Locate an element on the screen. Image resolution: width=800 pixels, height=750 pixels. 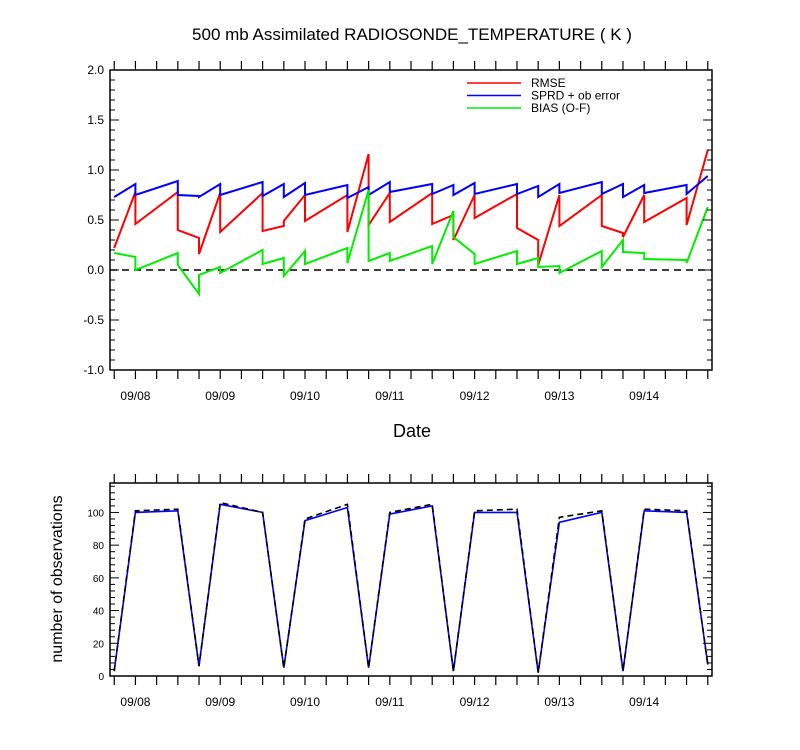
y-tick-label: 80 is located at coordinates (99, 546).